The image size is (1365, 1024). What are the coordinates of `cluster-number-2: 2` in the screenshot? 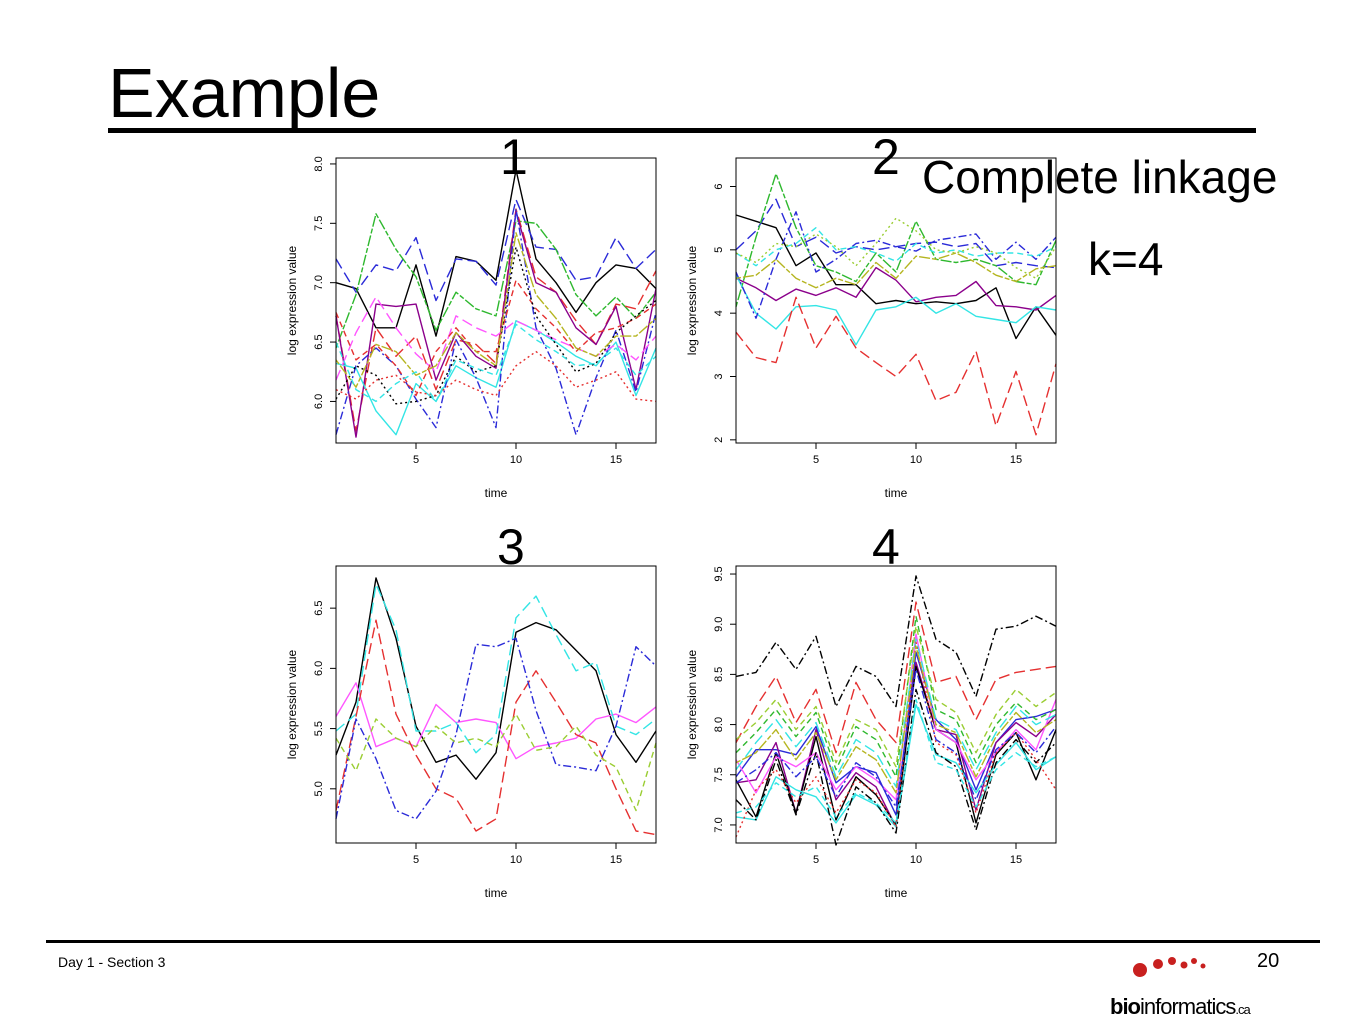 It's located at (886, 157).